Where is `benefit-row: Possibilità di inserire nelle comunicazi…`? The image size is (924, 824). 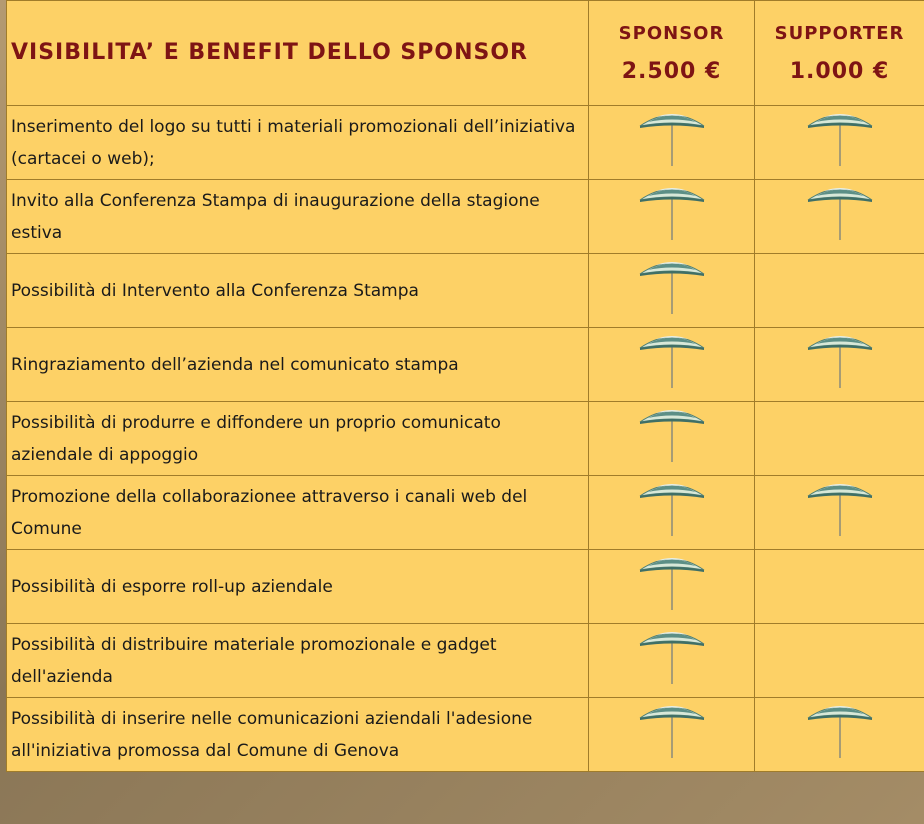
benefit-row: Possibilità di inserire nelle comunicazi… is located at coordinates (465, 734).